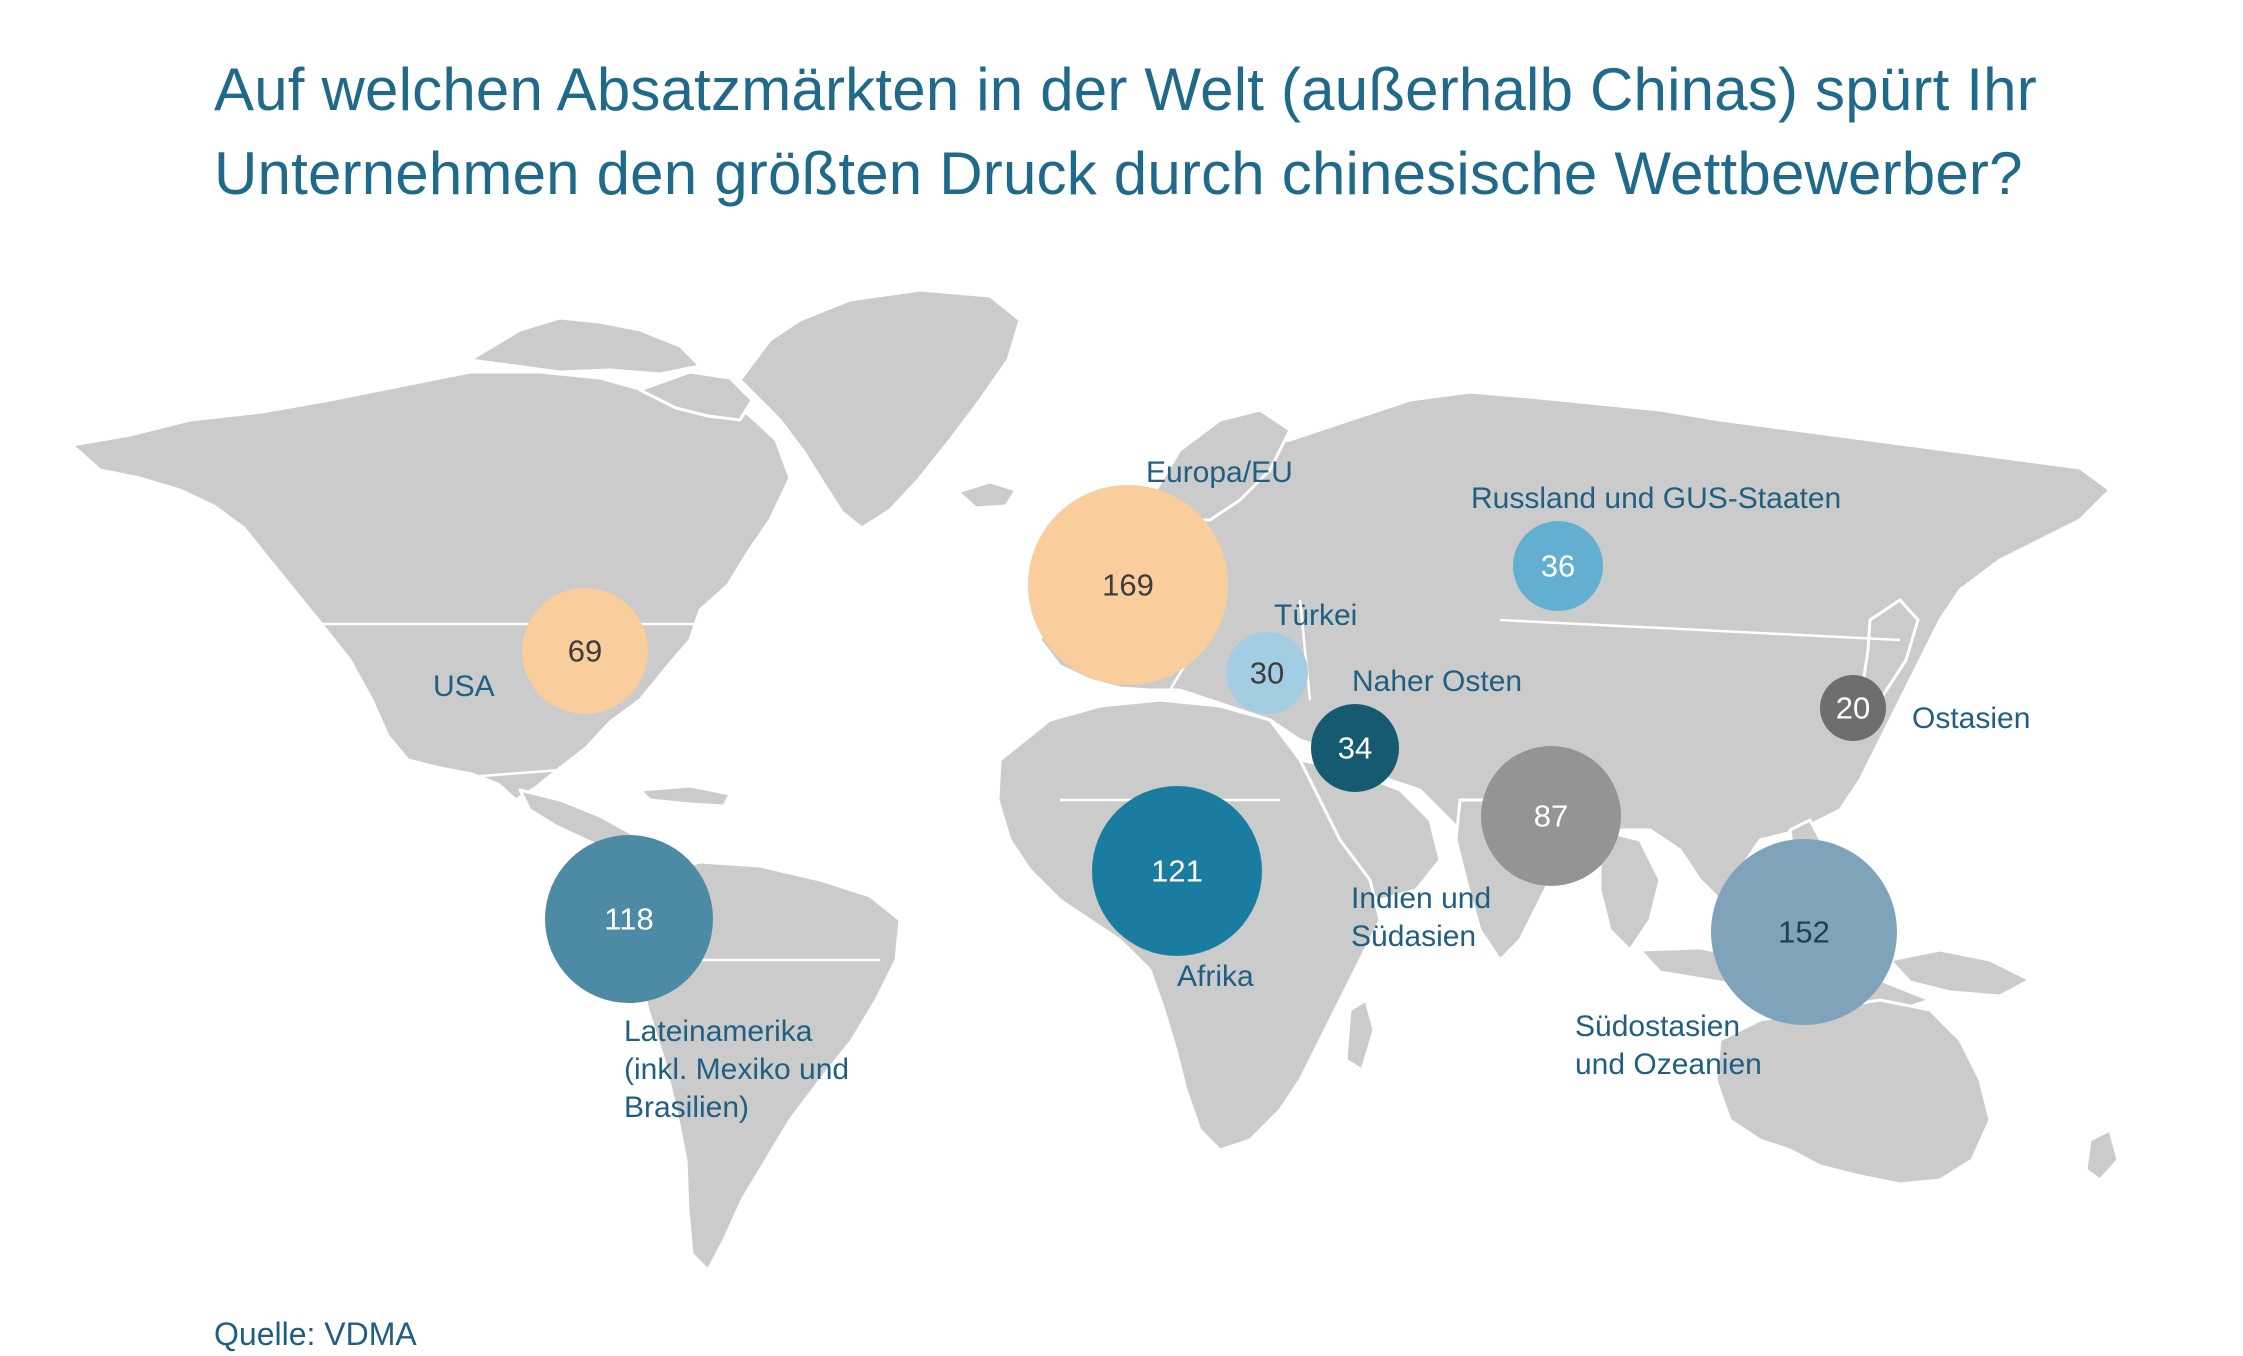 This screenshot has width=2243, height=1356. I want to click on label-europa-text: Europa/EU, so click(1219, 472).